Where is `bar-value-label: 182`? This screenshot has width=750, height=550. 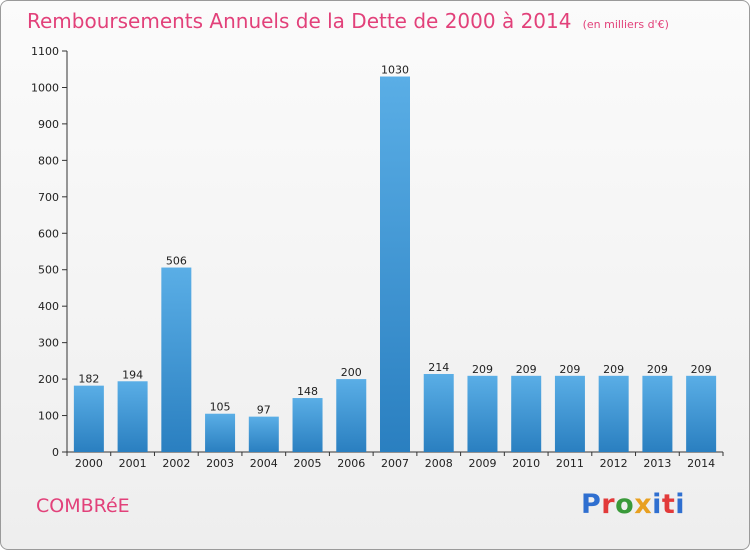 bar-value-label: 182 is located at coordinates (88, 379).